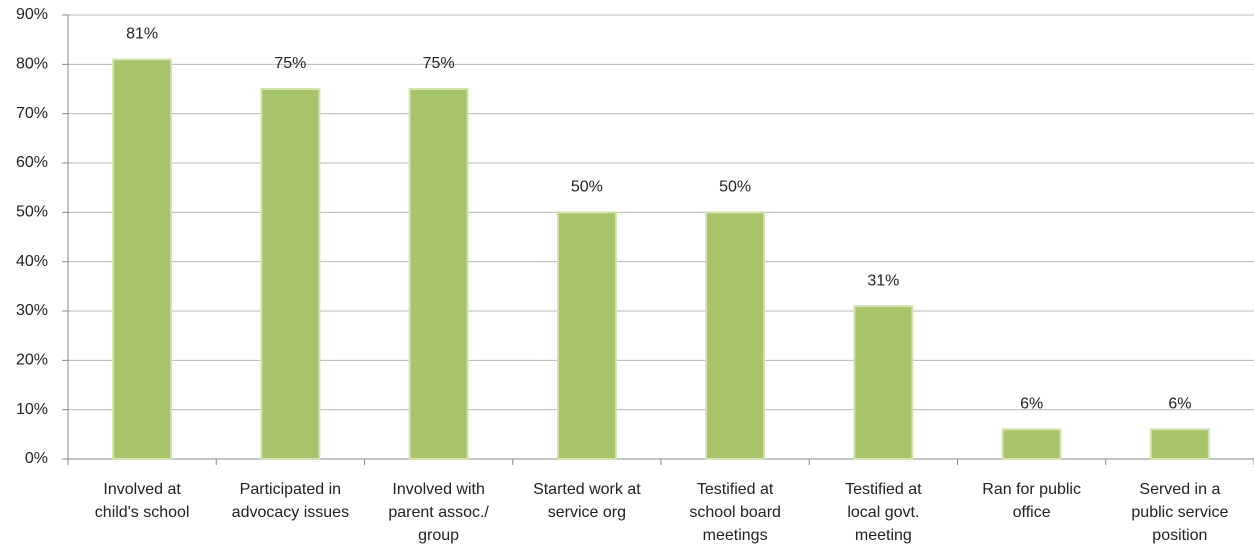 This screenshot has width=1254, height=552. I want to click on y-tick-label: 20%, so click(32, 360).